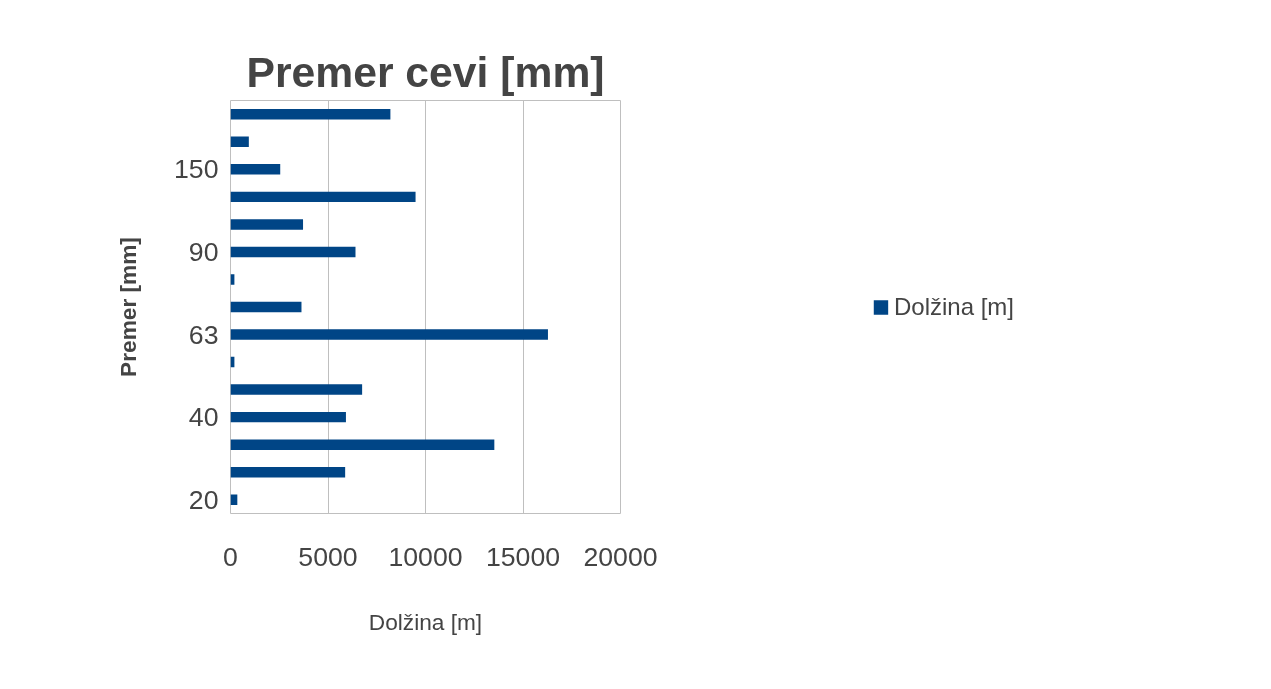  Describe the element at coordinates (128, 307) in the screenshot. I see `y-axis-title: Premer [mm]` at that location.